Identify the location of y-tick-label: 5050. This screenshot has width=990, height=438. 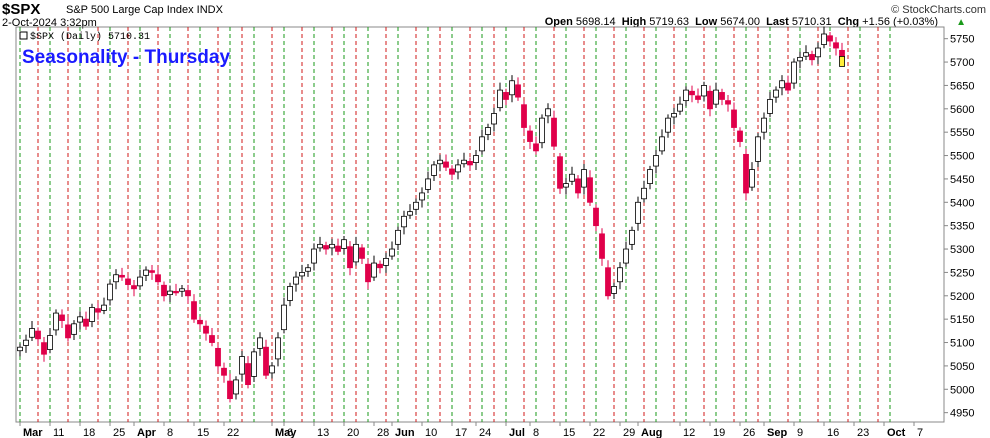
(962, 367).